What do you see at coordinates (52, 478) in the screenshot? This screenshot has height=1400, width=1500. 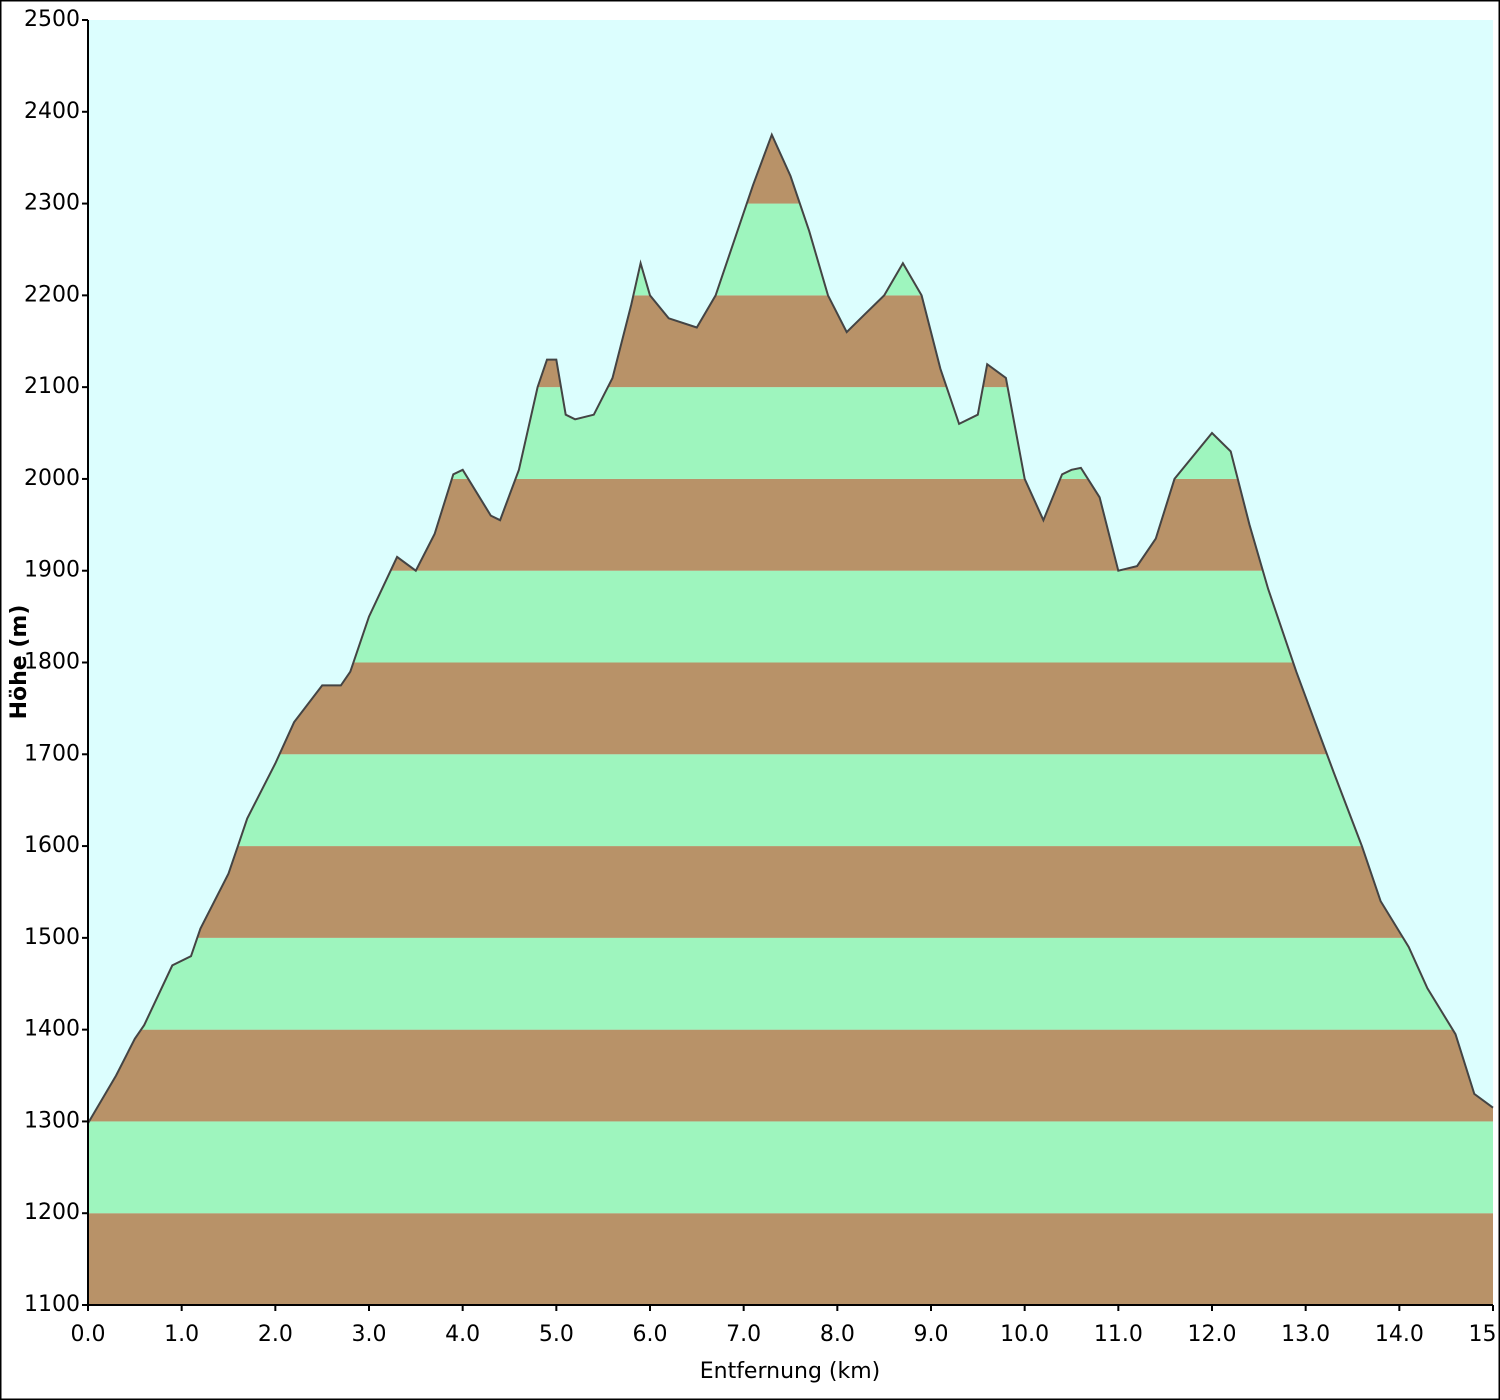 I see `y-tick-label: 2000` at bounding box center [52, 478].